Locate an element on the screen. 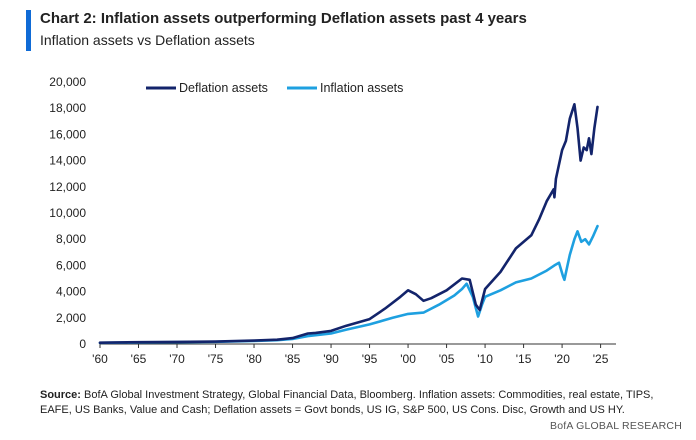 This screenshot has width=696, height=440. chart-subtitle: Inflation assets vs Deflation assets is located at coordinates (147, 40).